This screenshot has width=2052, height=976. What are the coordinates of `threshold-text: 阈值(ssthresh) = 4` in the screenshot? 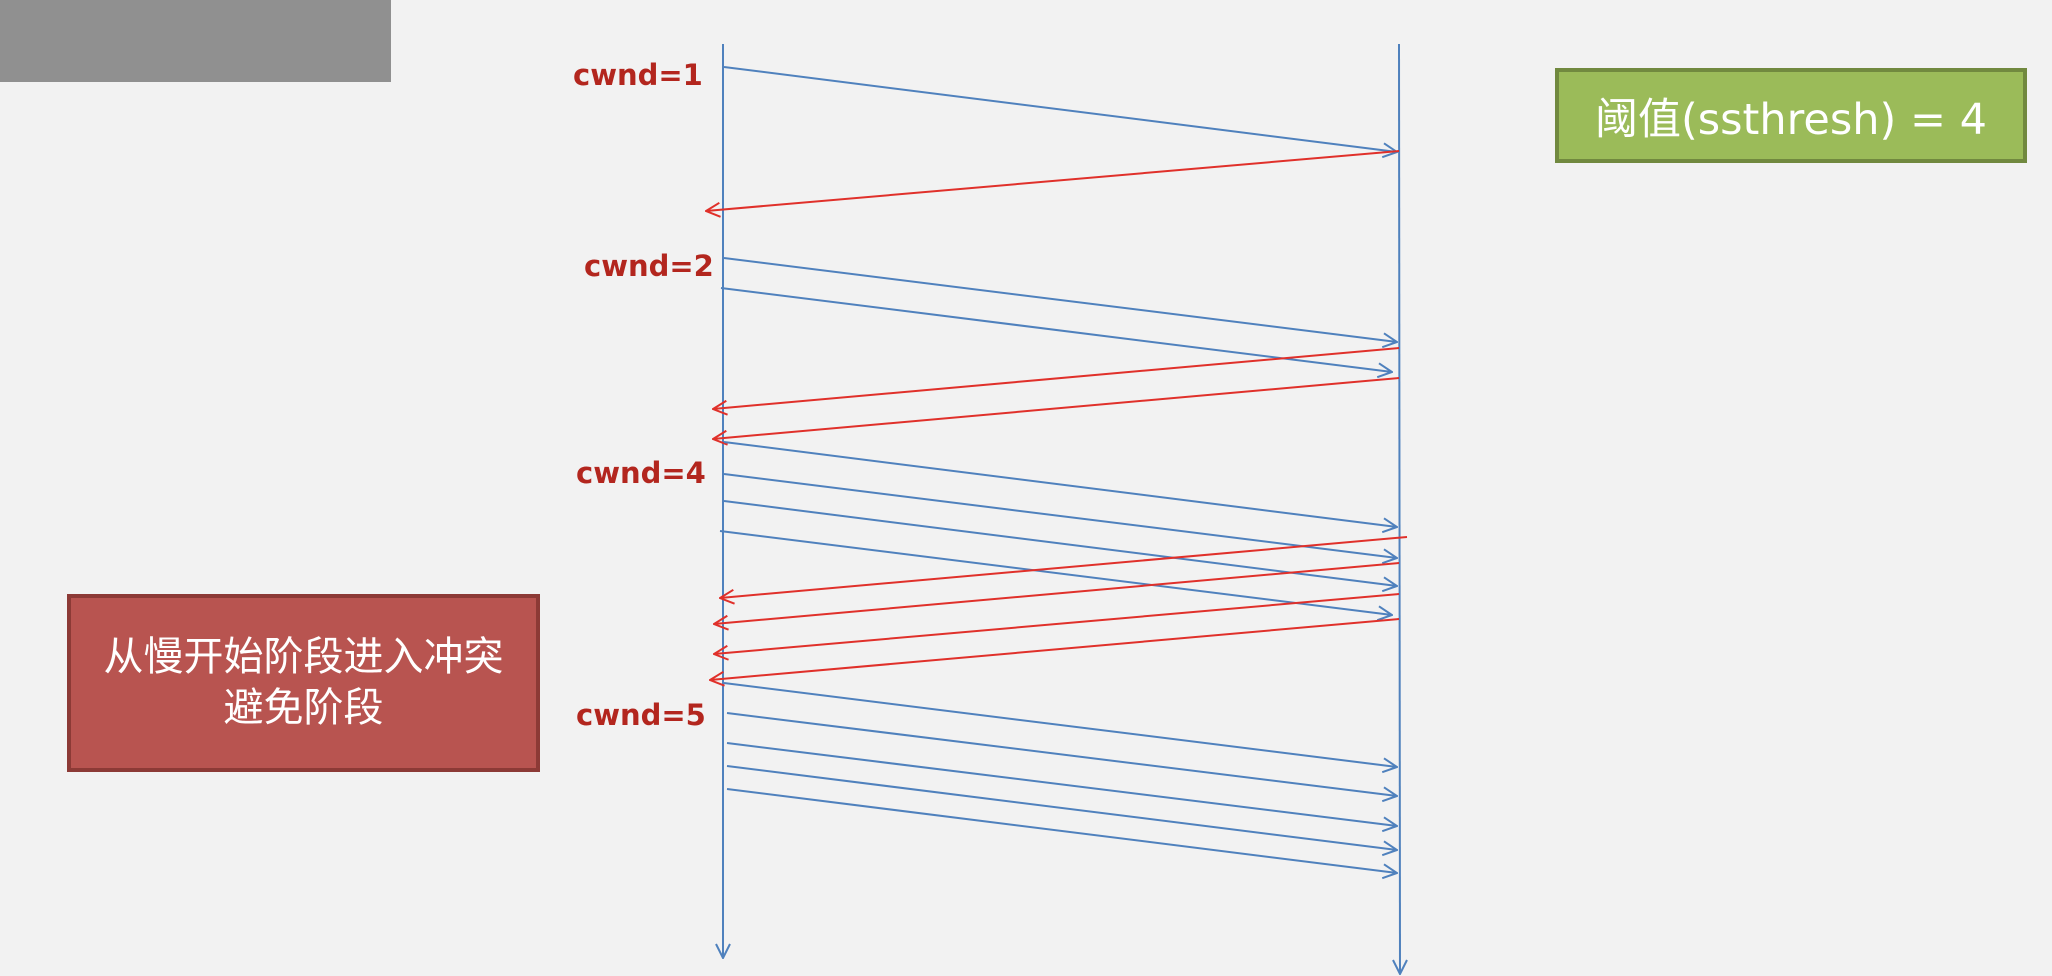 It's located at (1791, 119).